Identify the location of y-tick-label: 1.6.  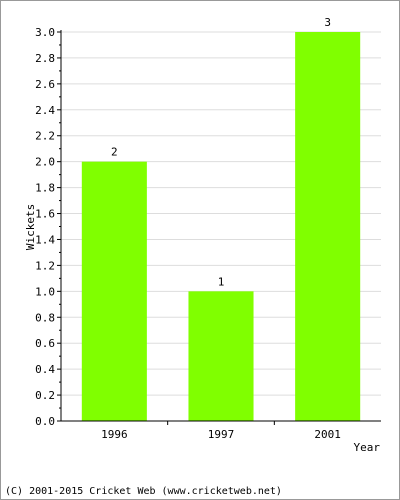
(45, 214).